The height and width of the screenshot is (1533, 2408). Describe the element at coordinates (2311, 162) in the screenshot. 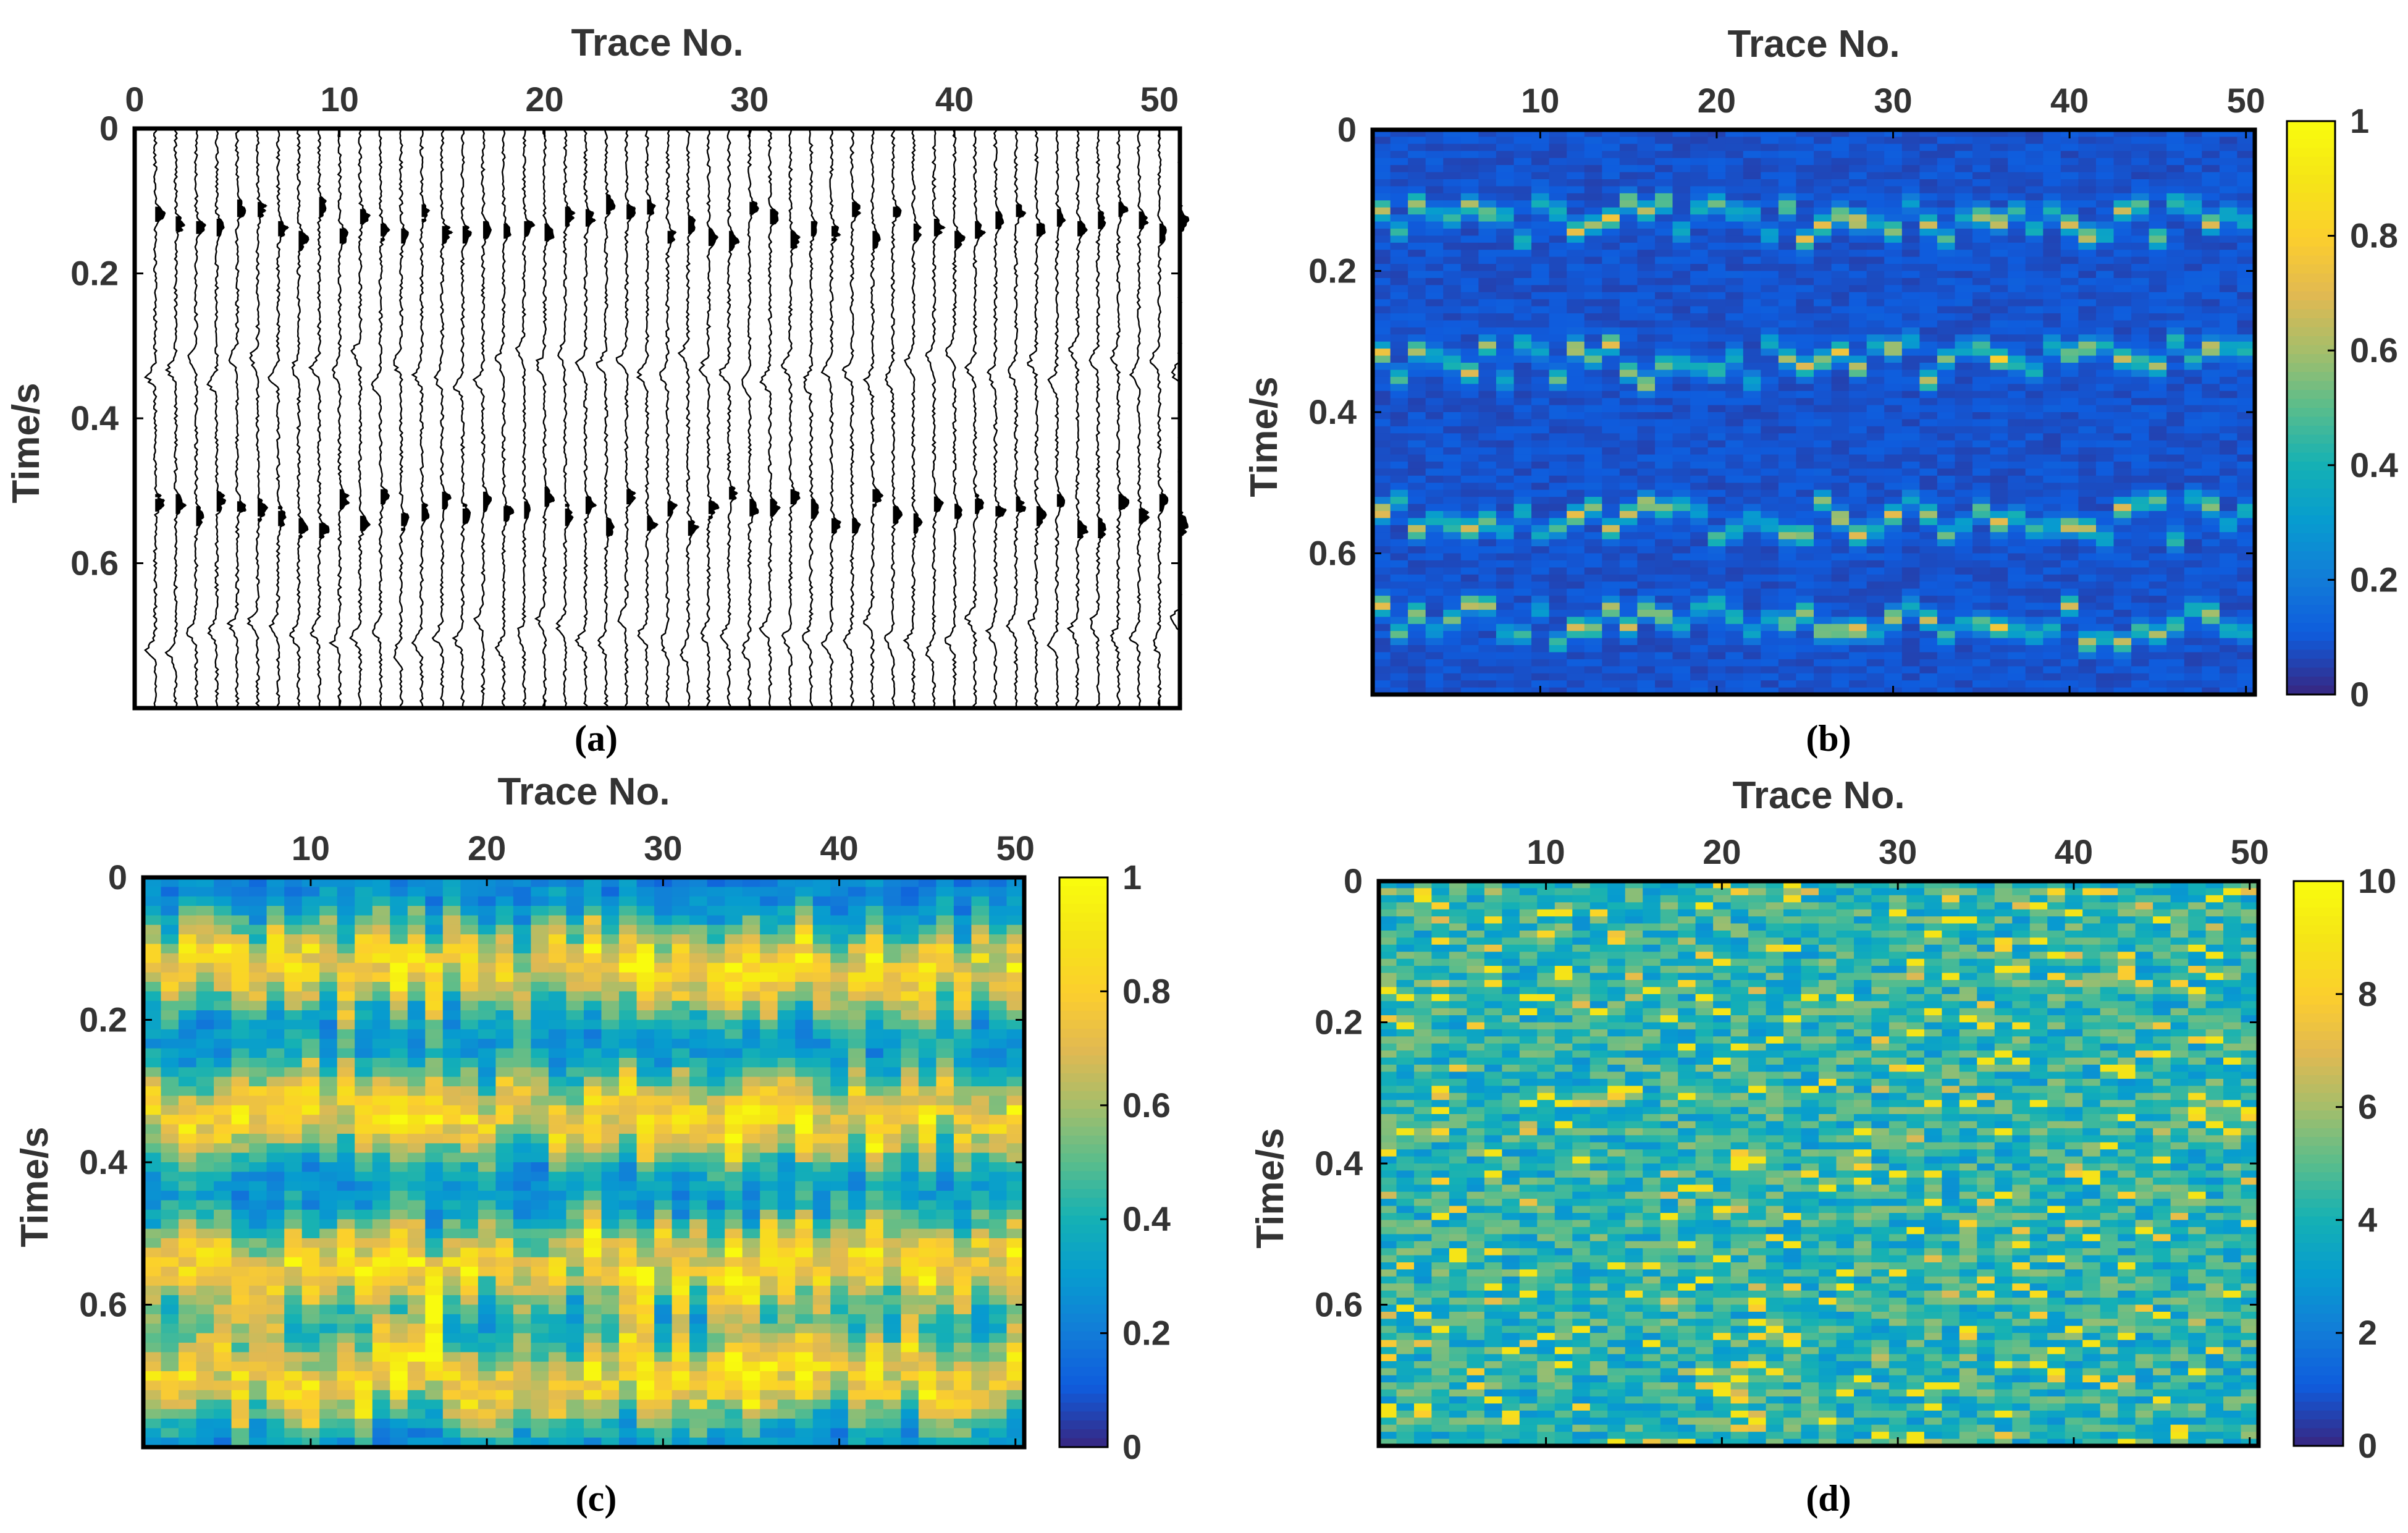

I see `panel-b-colorbar-strip` at that location.